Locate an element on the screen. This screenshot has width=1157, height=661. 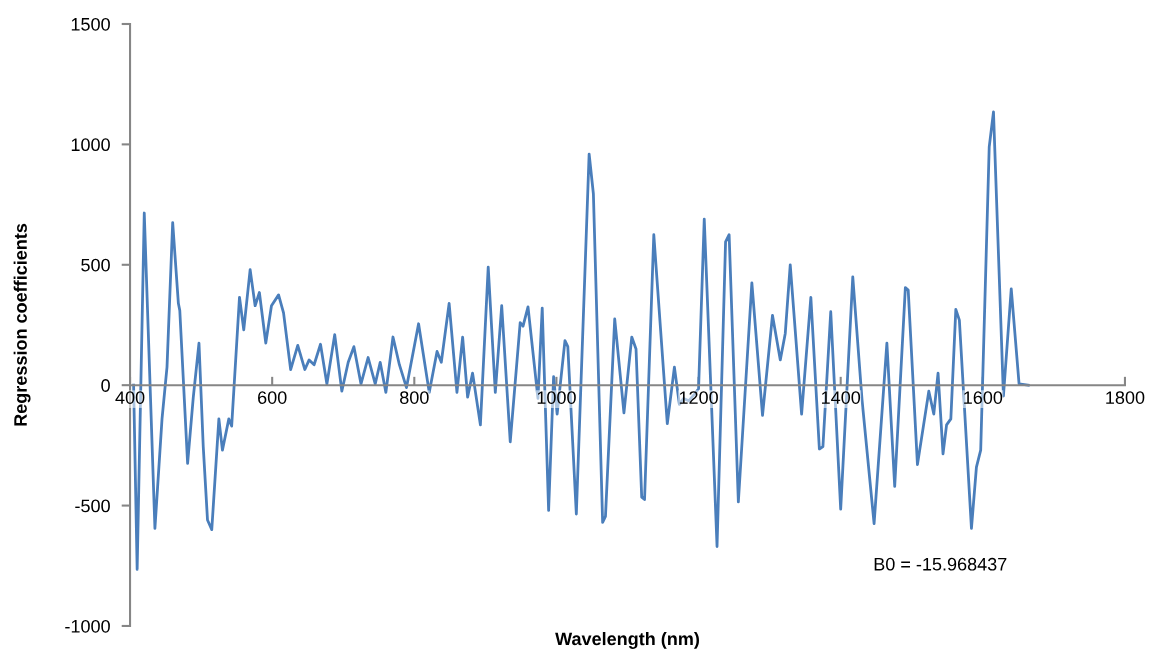
y-tick-label: 500 is located at coordinates (95, 265).